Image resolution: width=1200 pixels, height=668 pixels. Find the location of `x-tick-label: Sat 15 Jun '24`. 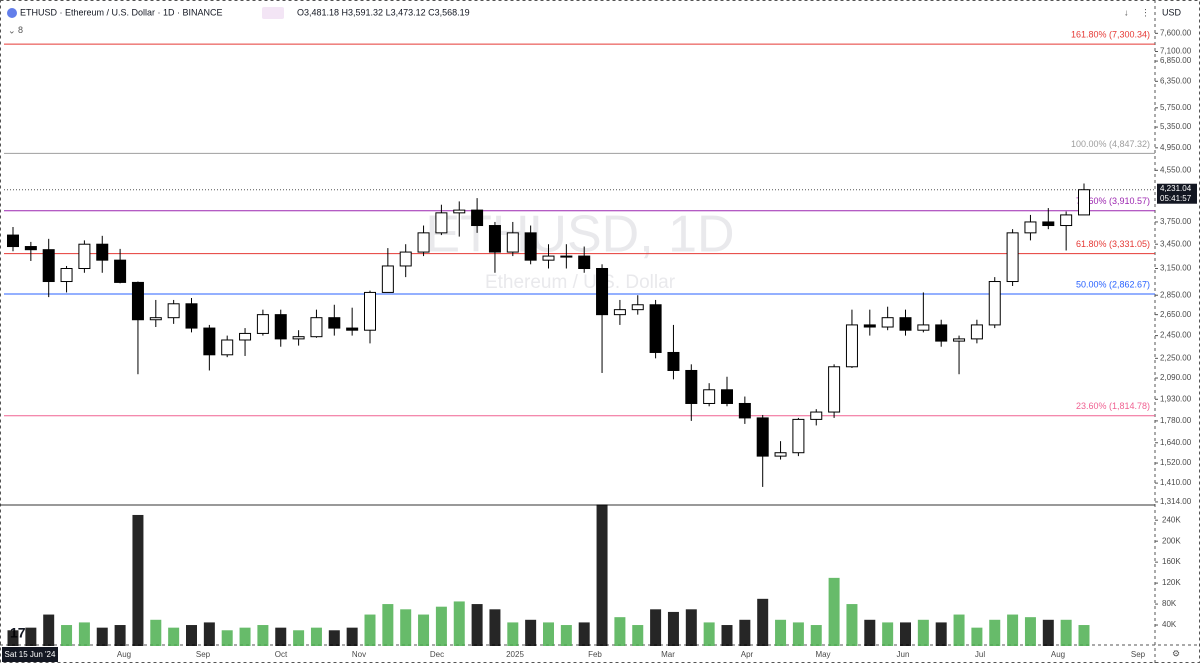

x-tick-label: Sat 15 Jun '24 is located at coordinates (30, 654).